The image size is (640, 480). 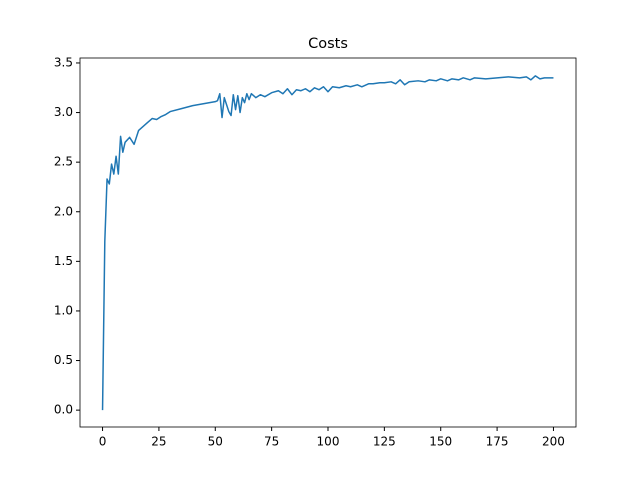 What do you see at coordinates (328, 44) in the screenshot?
I see `chart-title: Costs` at bounding box center [328, 44].